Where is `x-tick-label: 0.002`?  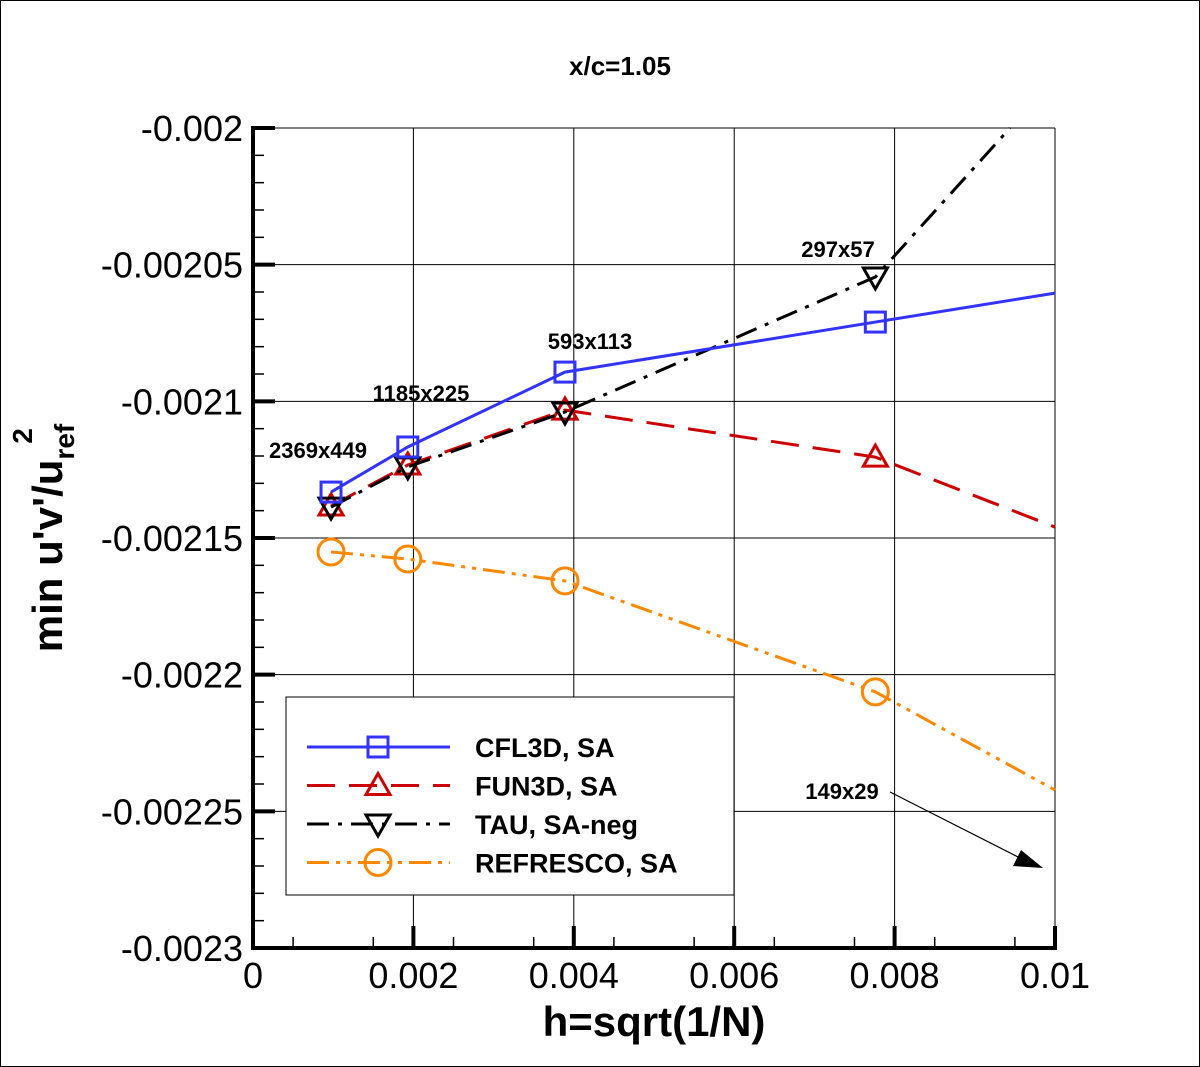
x-tick-label: 0.002 is located at coordinates (413, 975).